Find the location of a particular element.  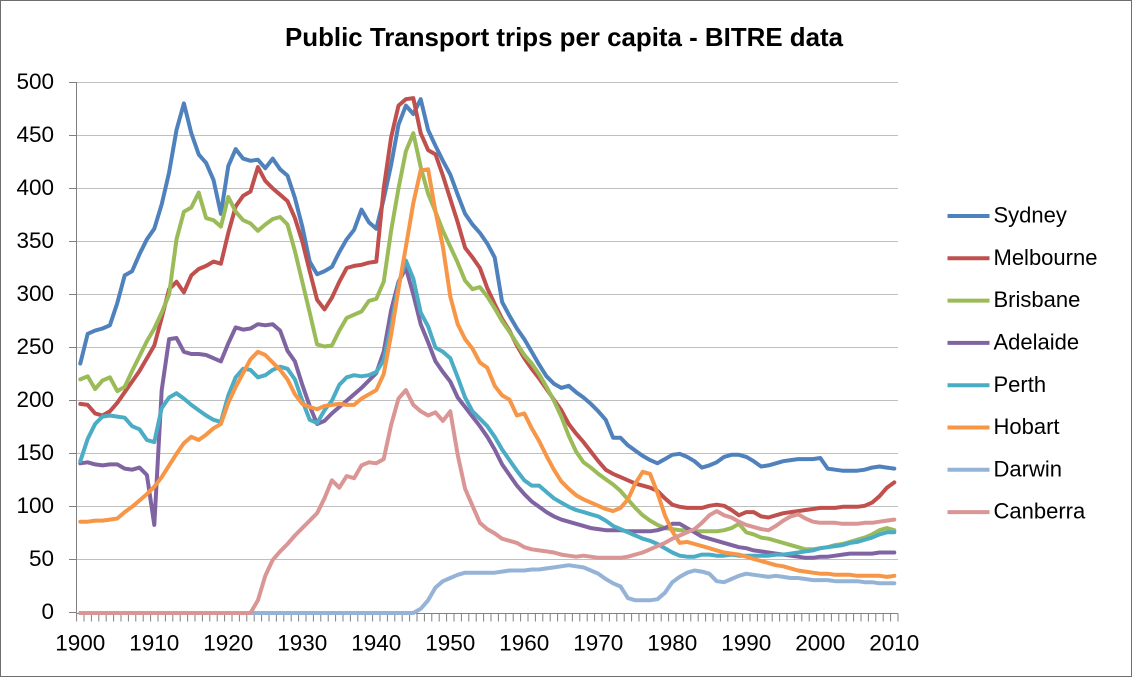

svg-text: 100 is located at coordinates (35, 505).